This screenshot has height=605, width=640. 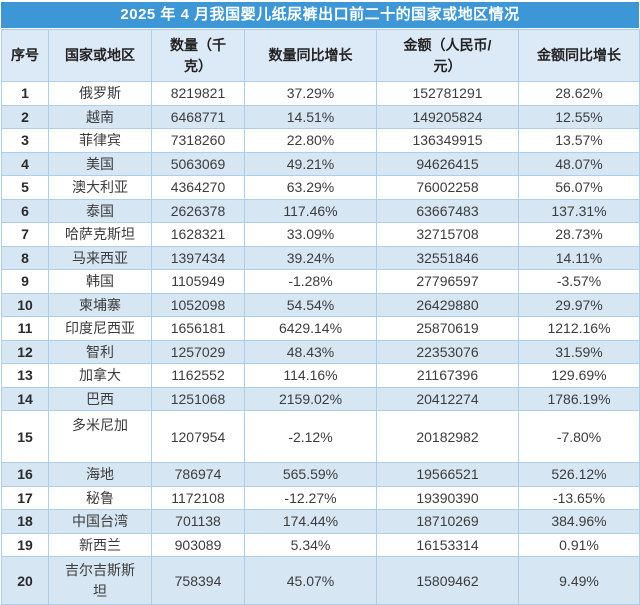 What do you see at coordinates (579, 398) in the screenshot?
I see `amount-yoy-cell: 1786.19%` at bounding box center [579, 398].